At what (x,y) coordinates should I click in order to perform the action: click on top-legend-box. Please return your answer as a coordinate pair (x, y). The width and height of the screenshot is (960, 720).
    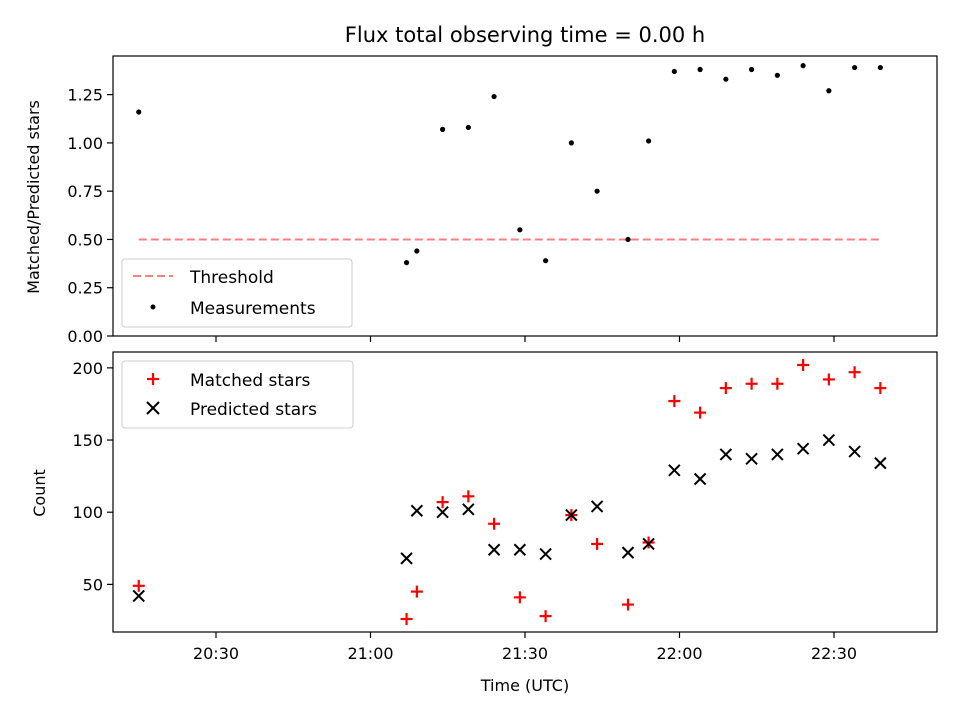
    Looking at the image, I should click on (237, 293).